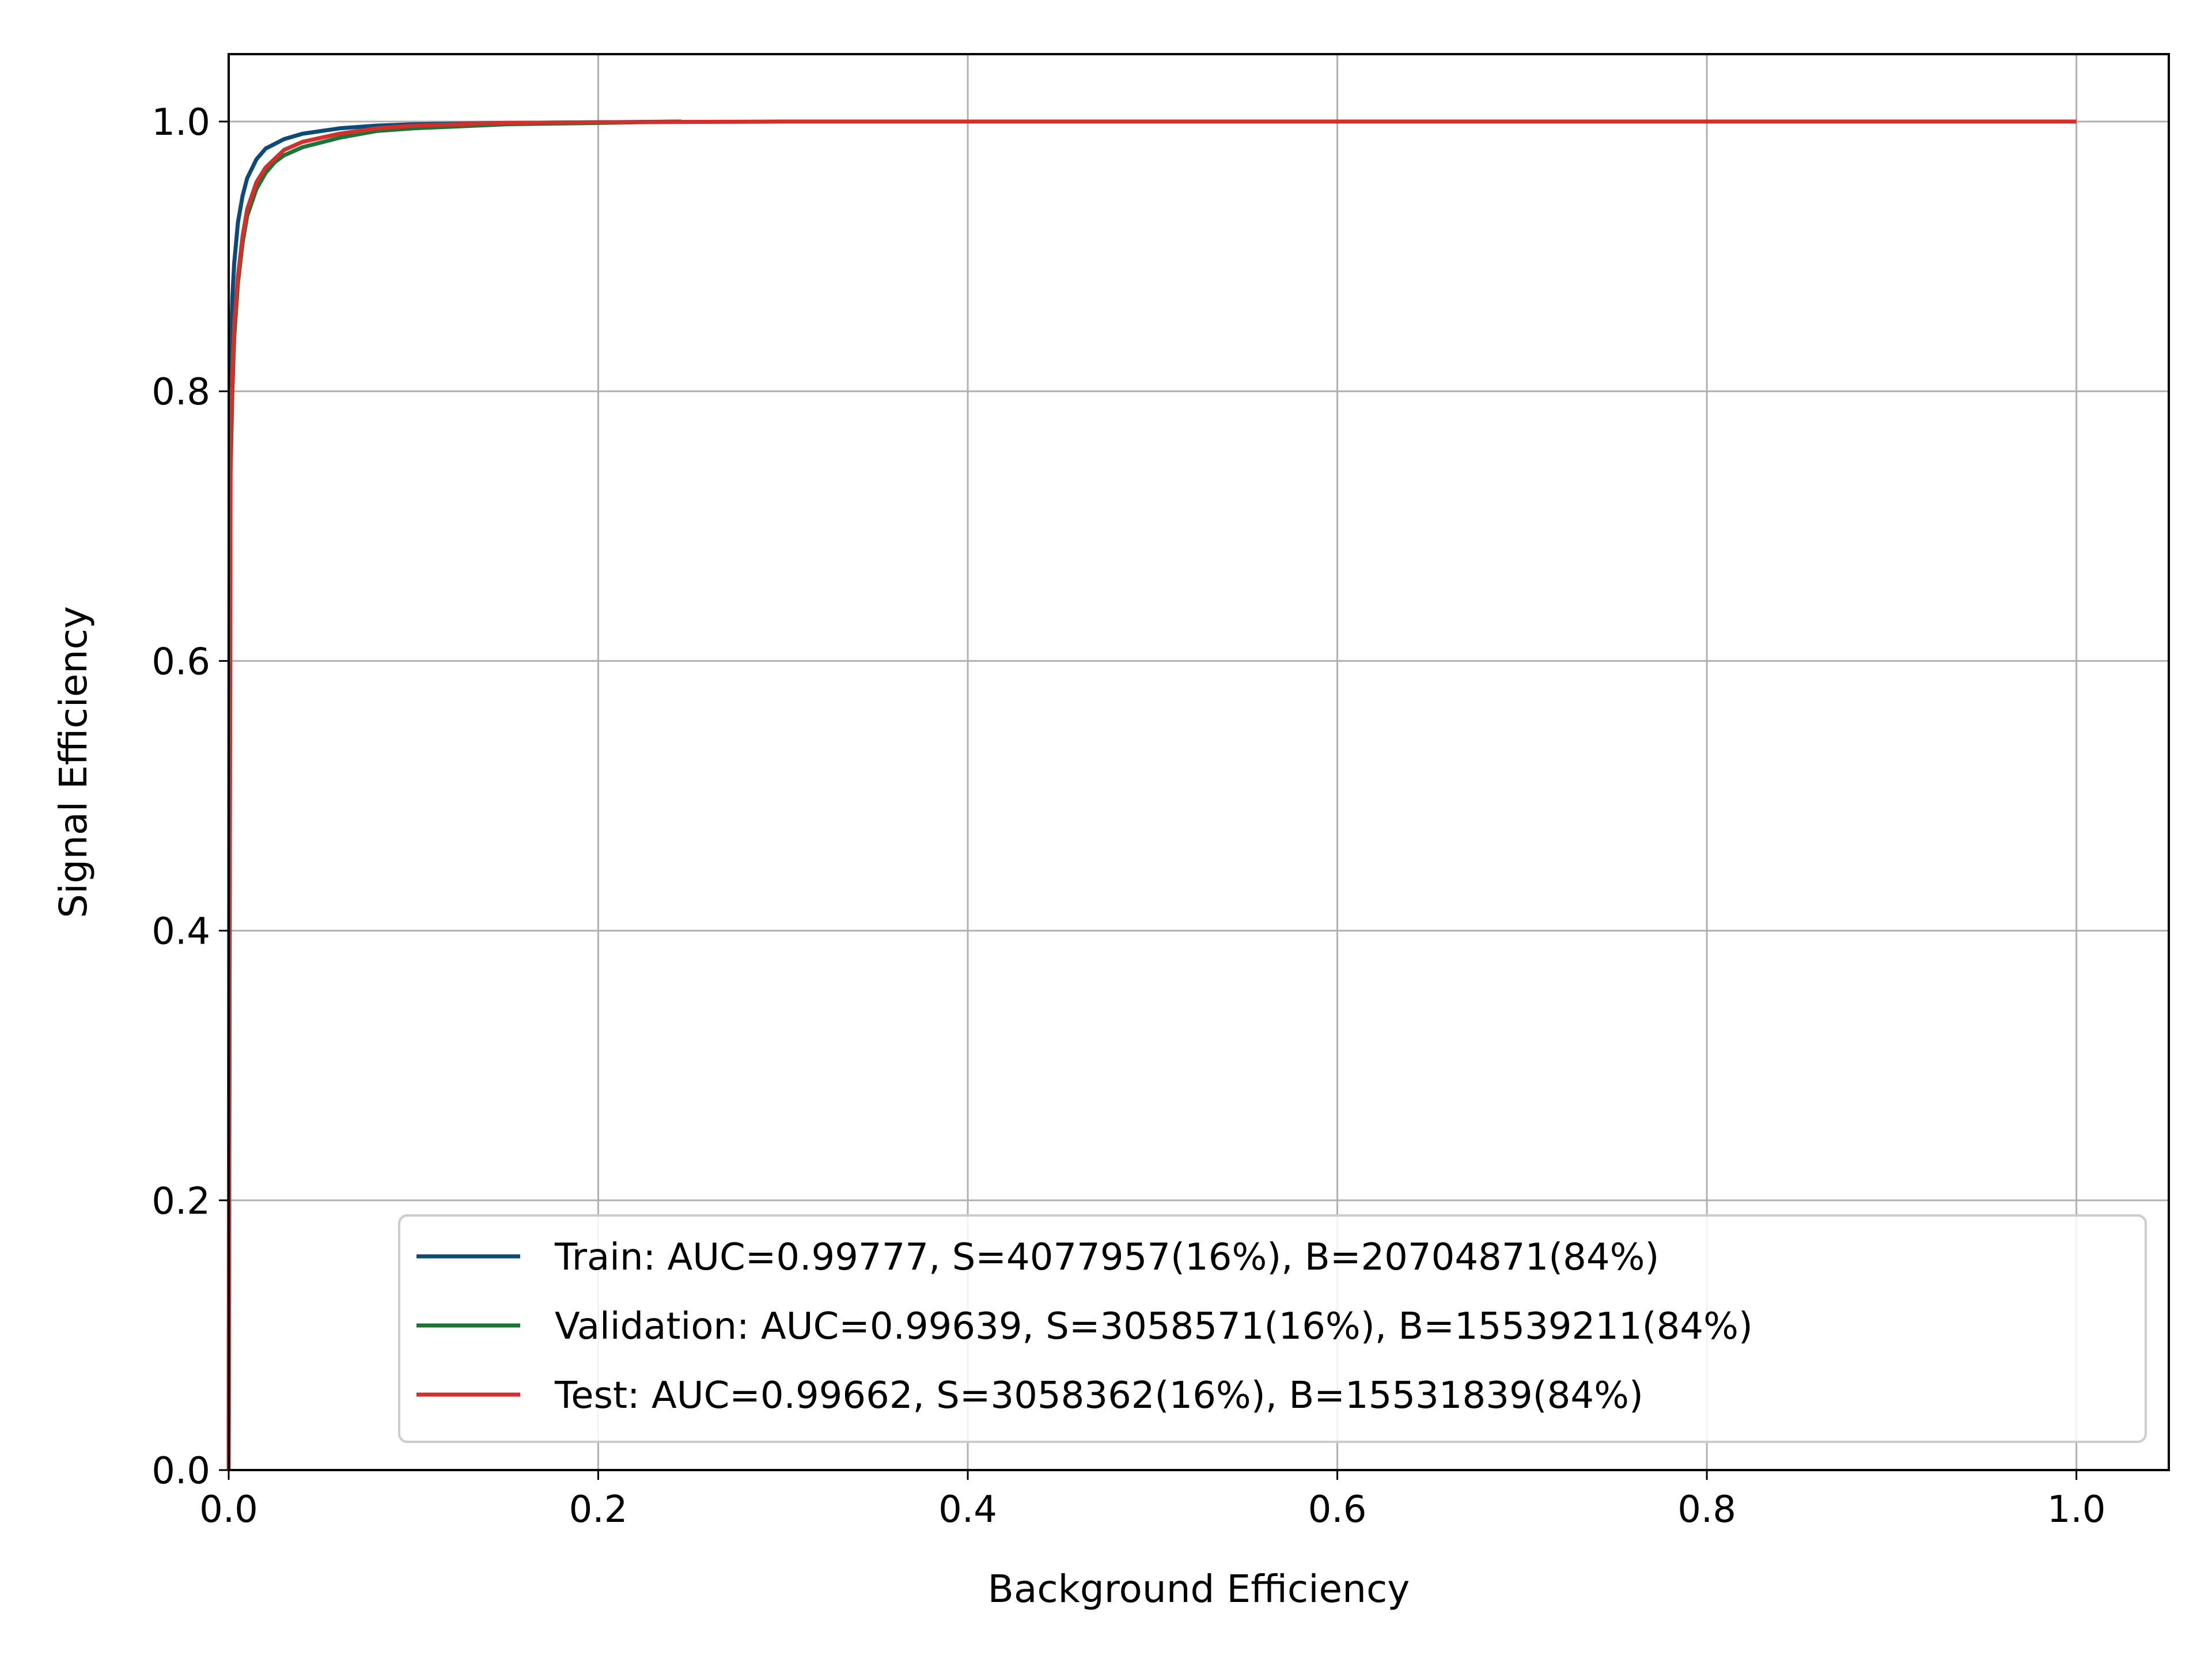 The width and height of the screenshot is (2212, 1659). What do you see at coordinates (1706, 1509) in the screenshot?
I see `x-tick-label: 0.8` at bounding box center [1706, 1509].